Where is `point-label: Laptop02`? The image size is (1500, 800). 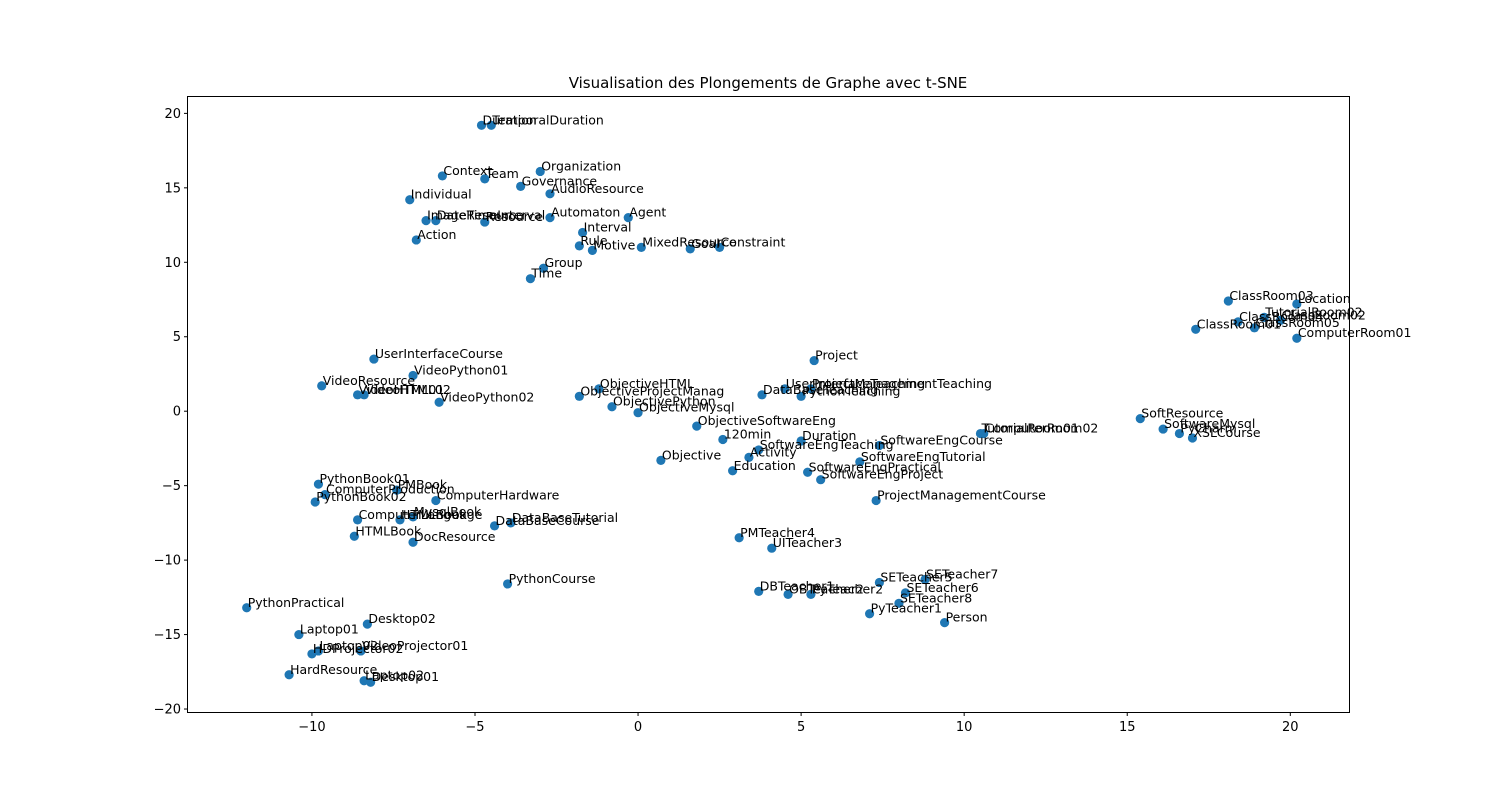 point-label: Laptop02 is located at coordinates (394, 675).